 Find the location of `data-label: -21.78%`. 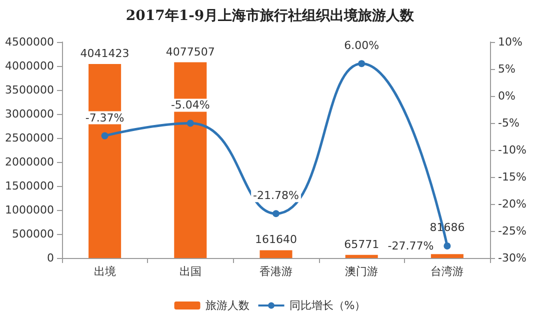

data-label: -21.78% is located at coordinates (276, 195).